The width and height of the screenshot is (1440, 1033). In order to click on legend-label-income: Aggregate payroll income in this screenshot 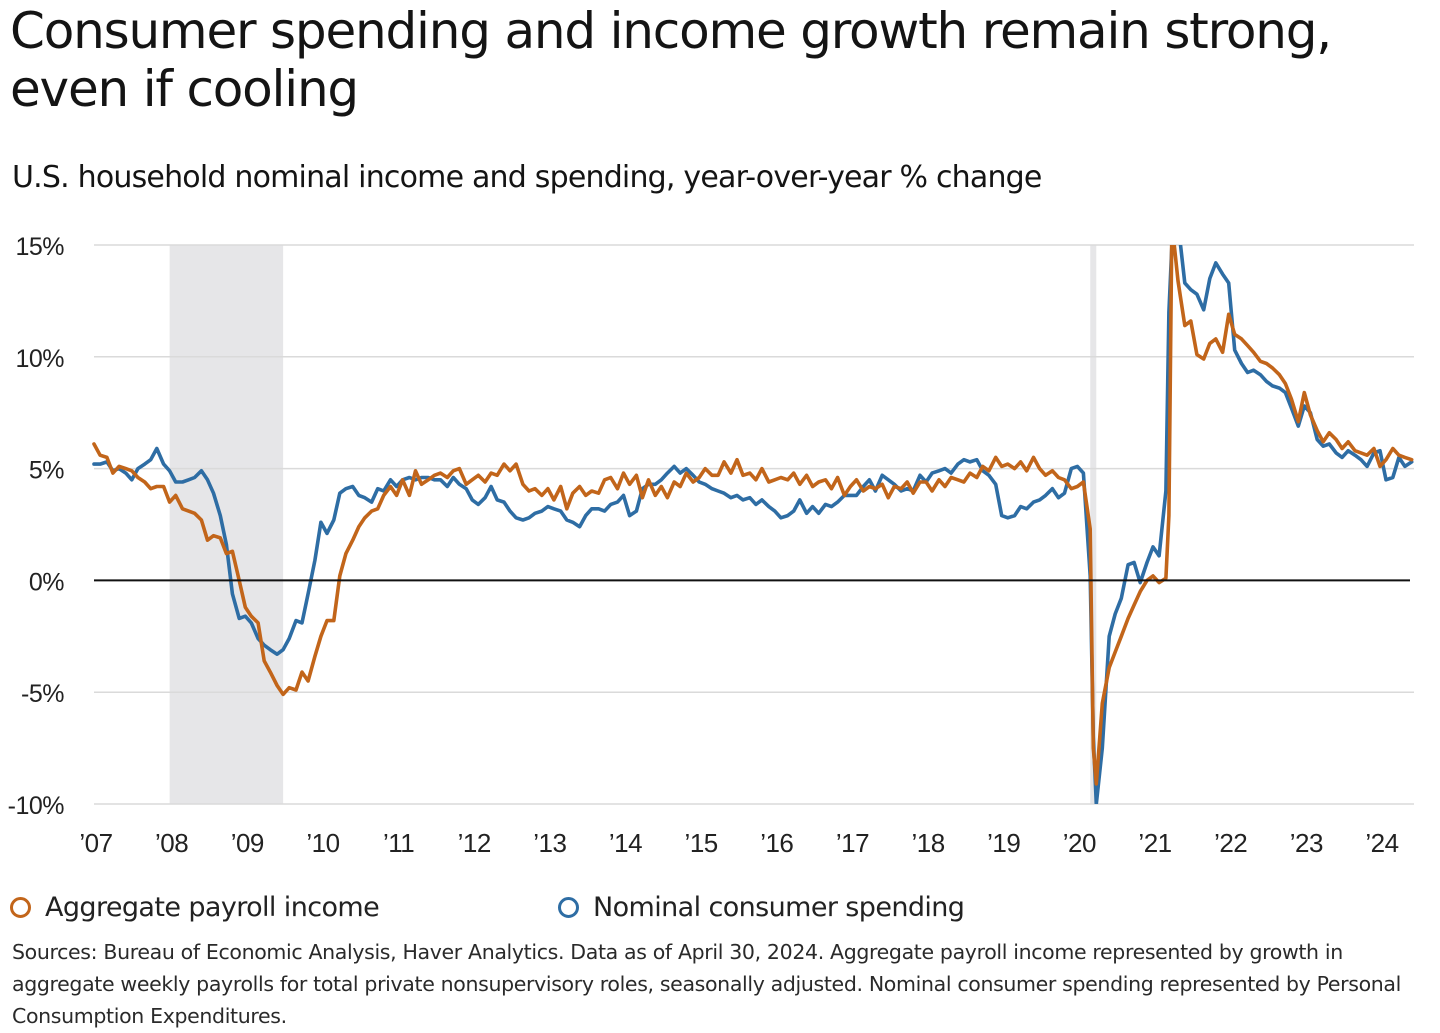, I will do `click(212, 907)`.